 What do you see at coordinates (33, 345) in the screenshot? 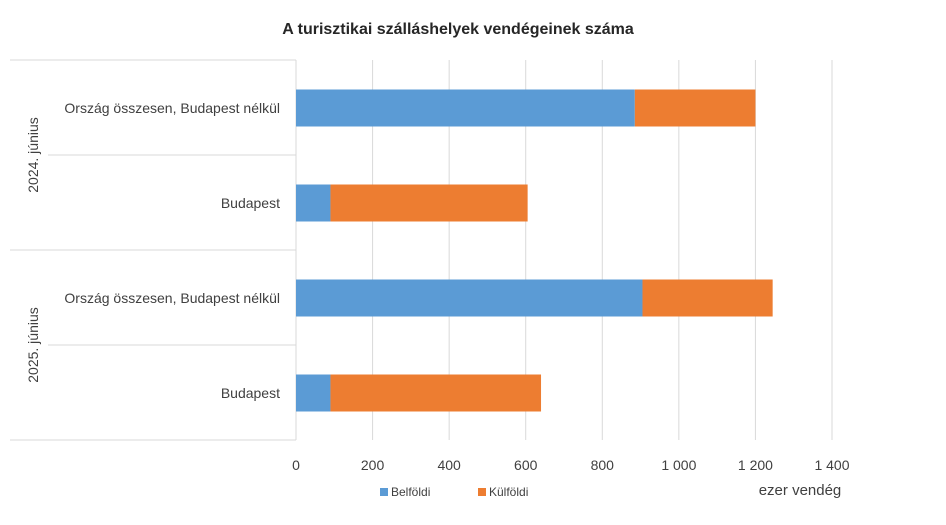
I see `group-label: 2025. június` at bounding box center [33, 345].